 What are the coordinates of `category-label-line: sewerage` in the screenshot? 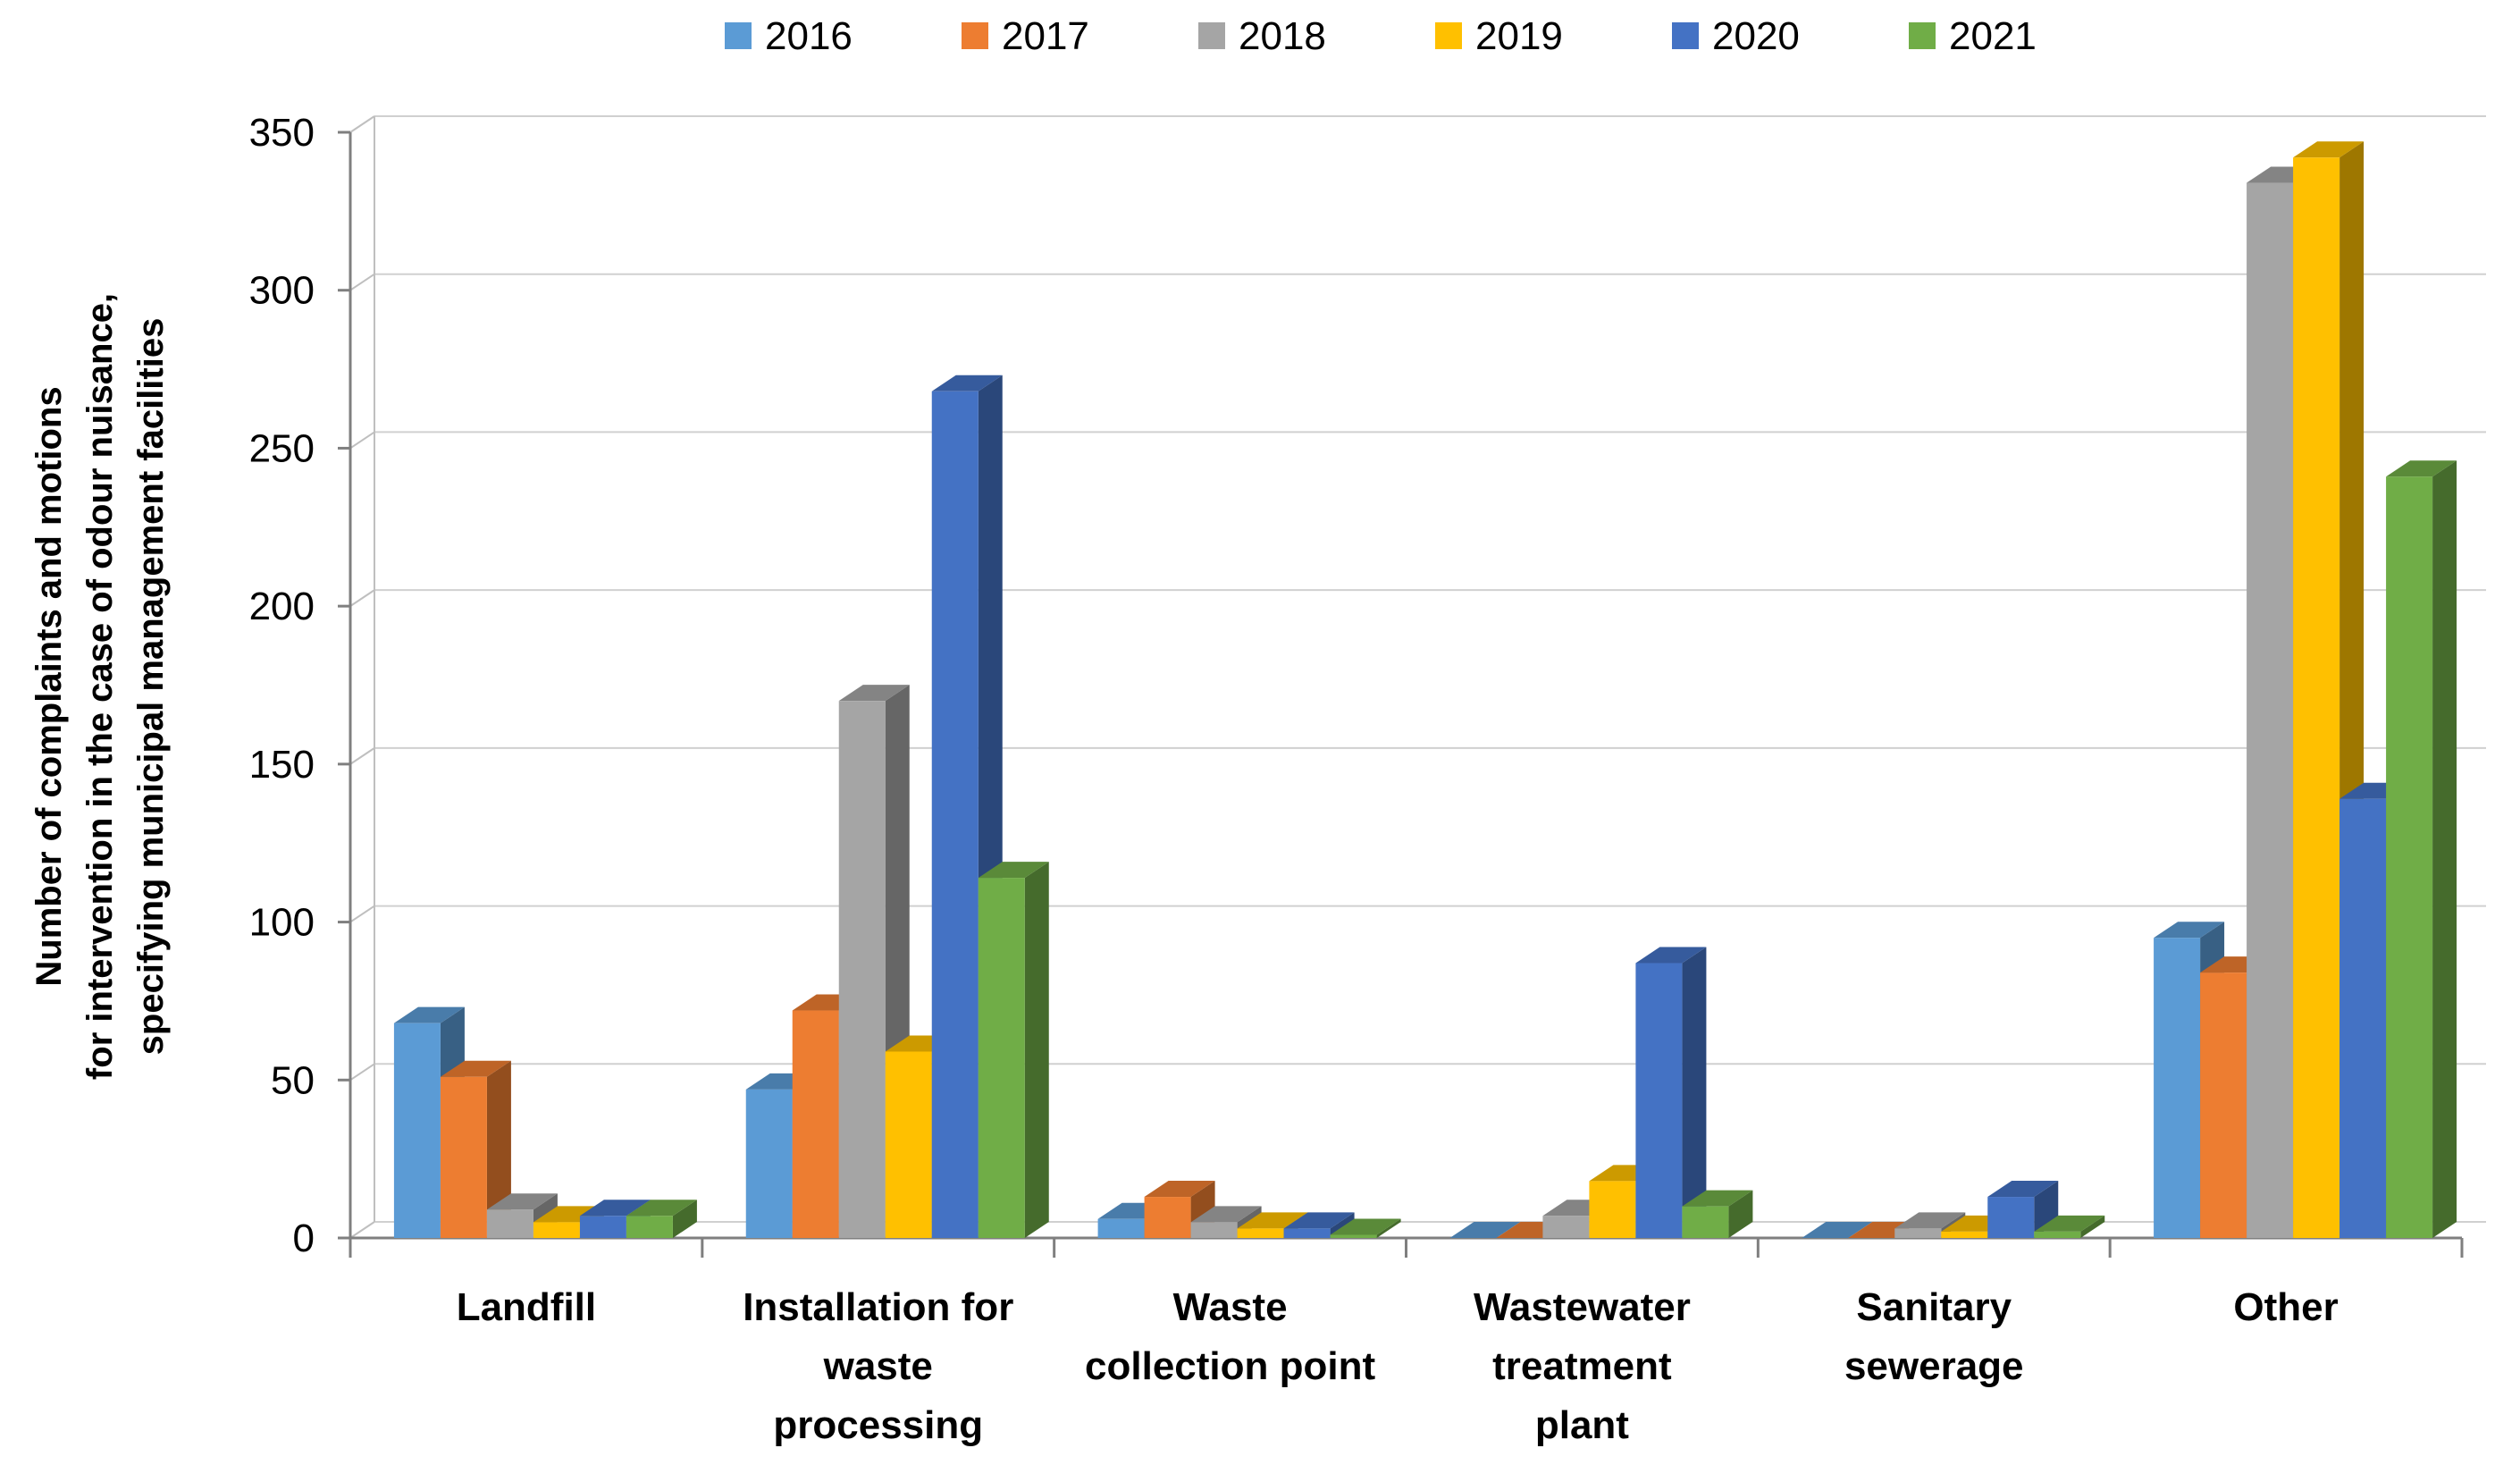 It's located at (1934, 1366).